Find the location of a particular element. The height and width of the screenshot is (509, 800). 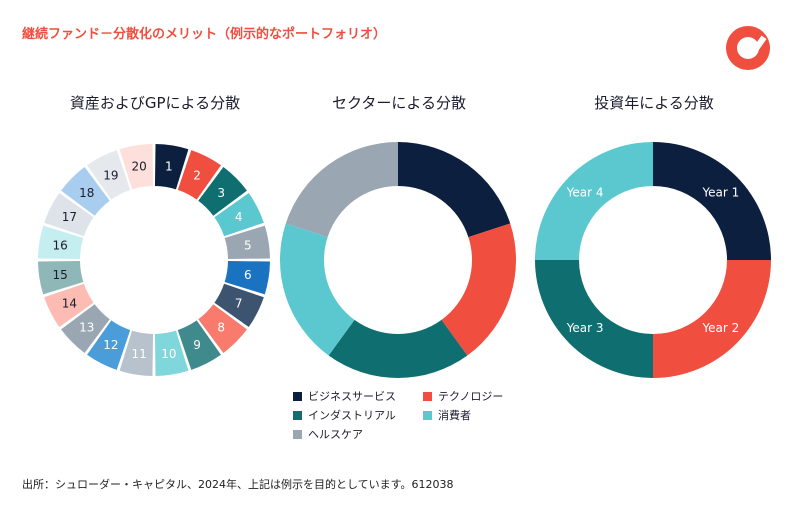

donut-gp-label-6: 6 is located at coordinates (248, 275).